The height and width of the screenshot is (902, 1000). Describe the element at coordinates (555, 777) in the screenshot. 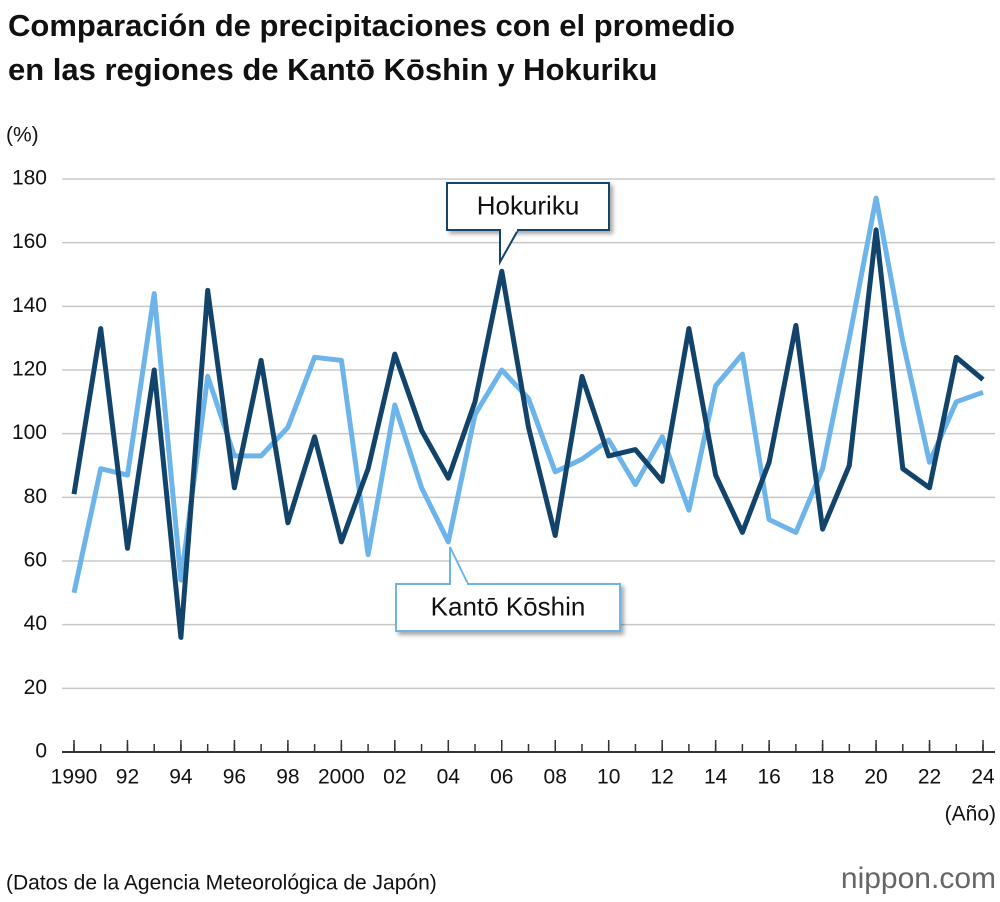

I see `x-tick-label: 08` at that location.